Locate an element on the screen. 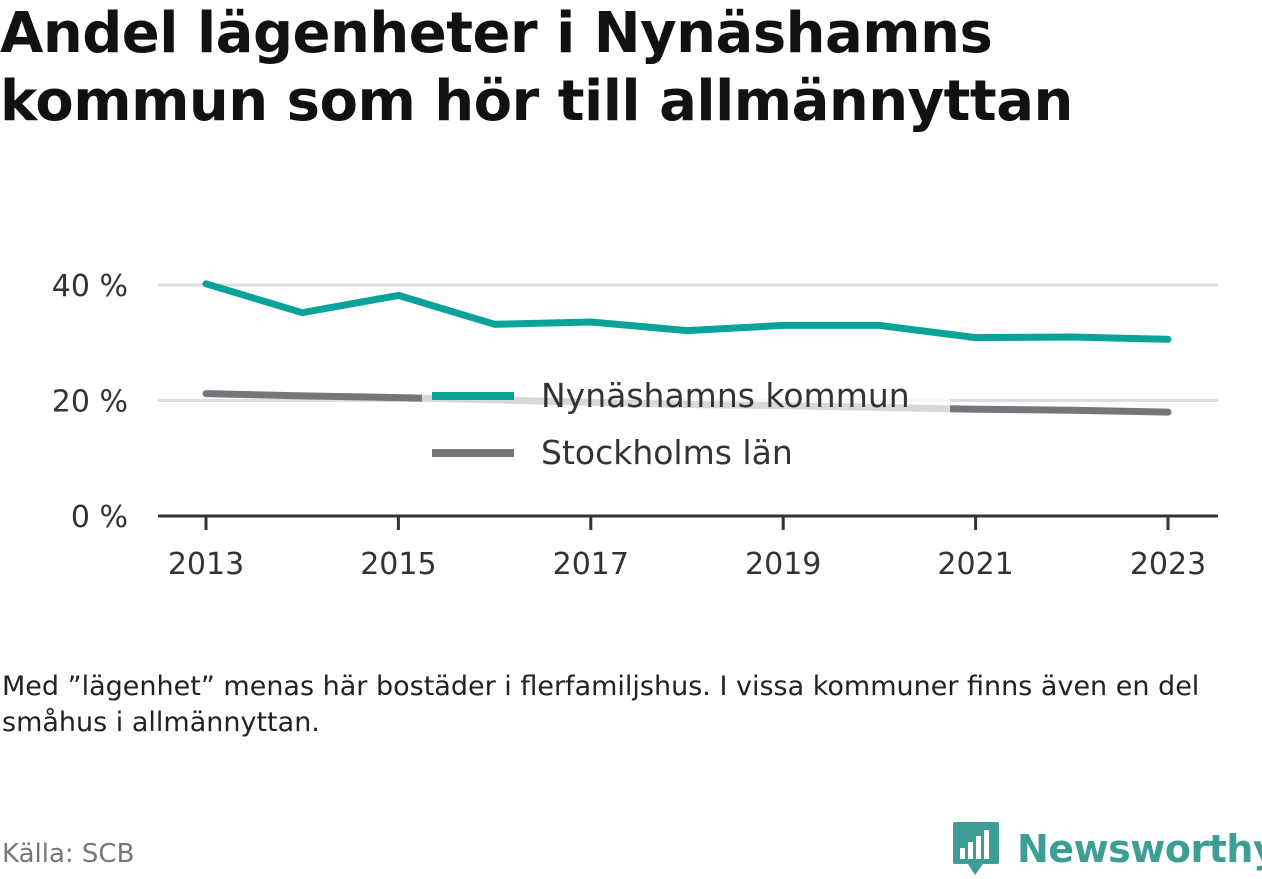  legend-label: Stockholms län is located at coordinates (667, 452).